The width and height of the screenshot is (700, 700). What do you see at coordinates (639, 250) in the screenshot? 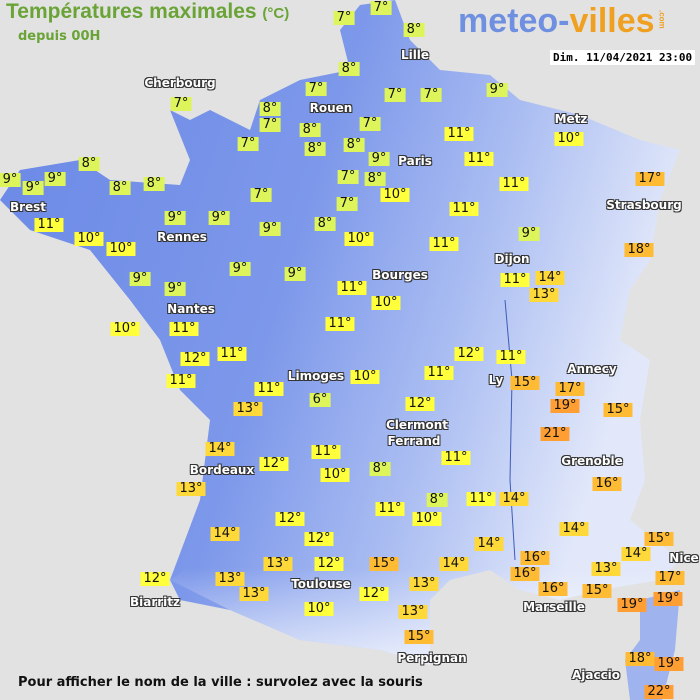
I see `temperature-label: 18°` at bounding box center [639, 250].